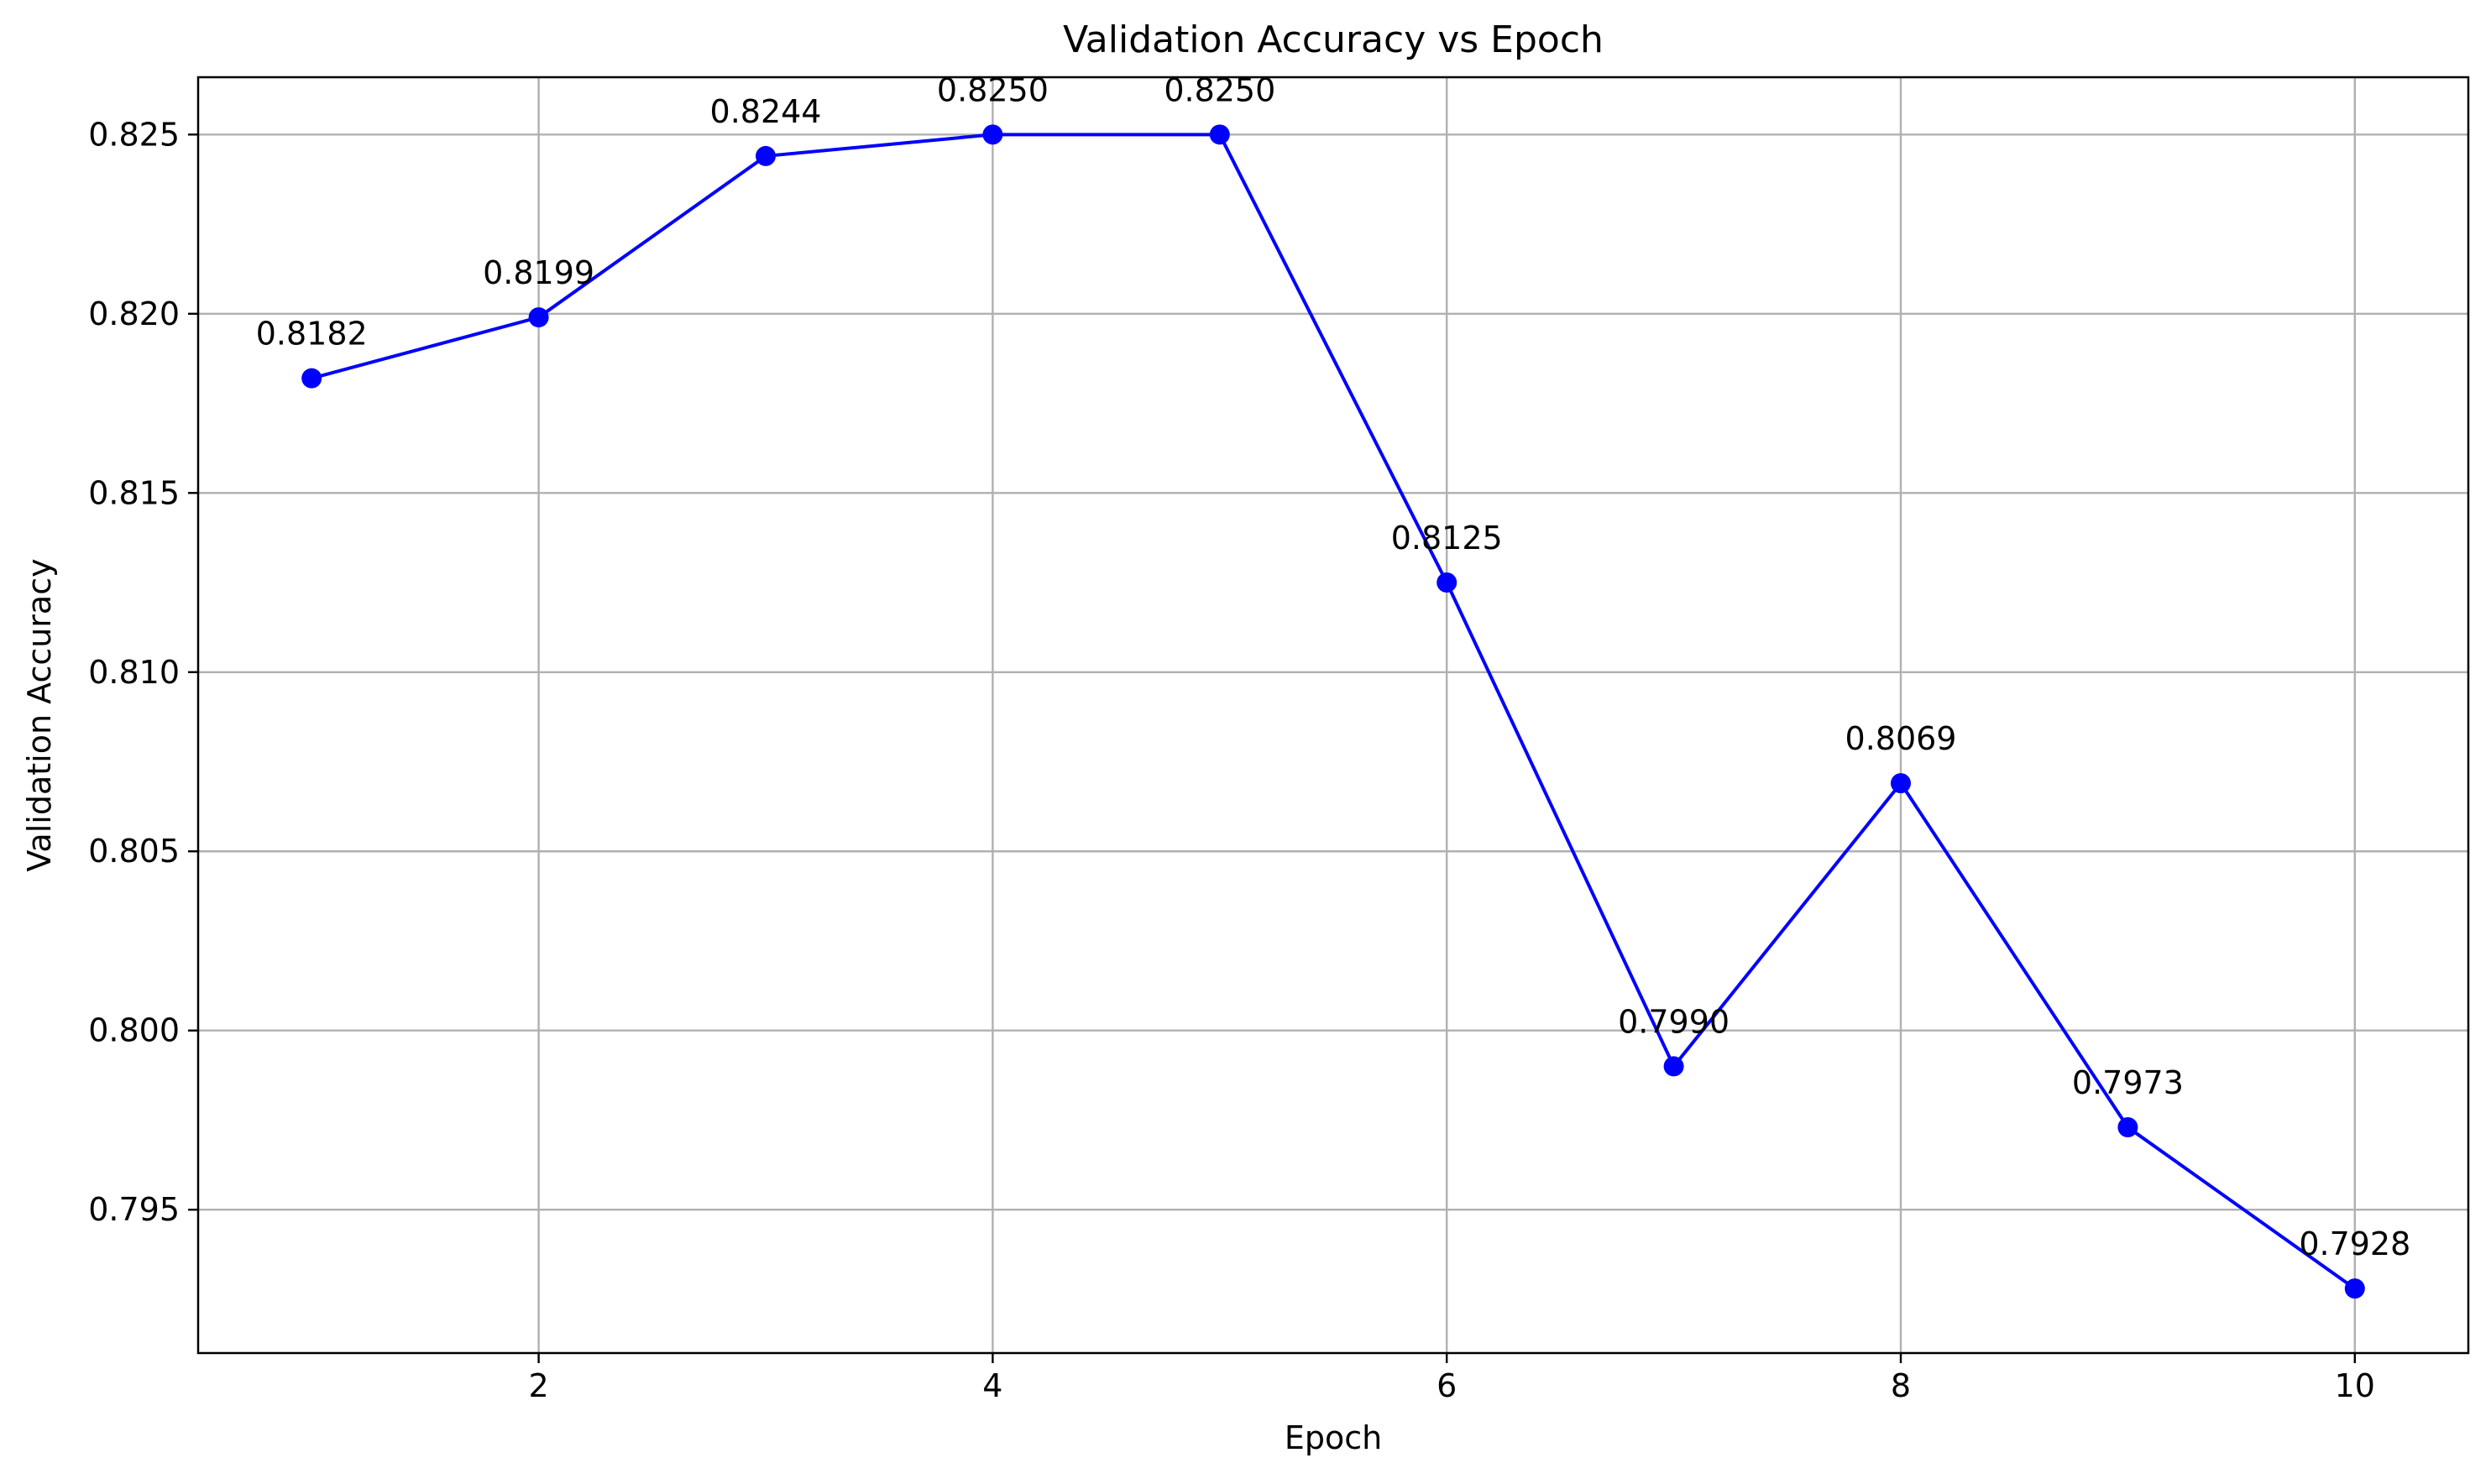  I want to click on chart-title: Validation Accuracy vs Epoch, so click(1334, 39).